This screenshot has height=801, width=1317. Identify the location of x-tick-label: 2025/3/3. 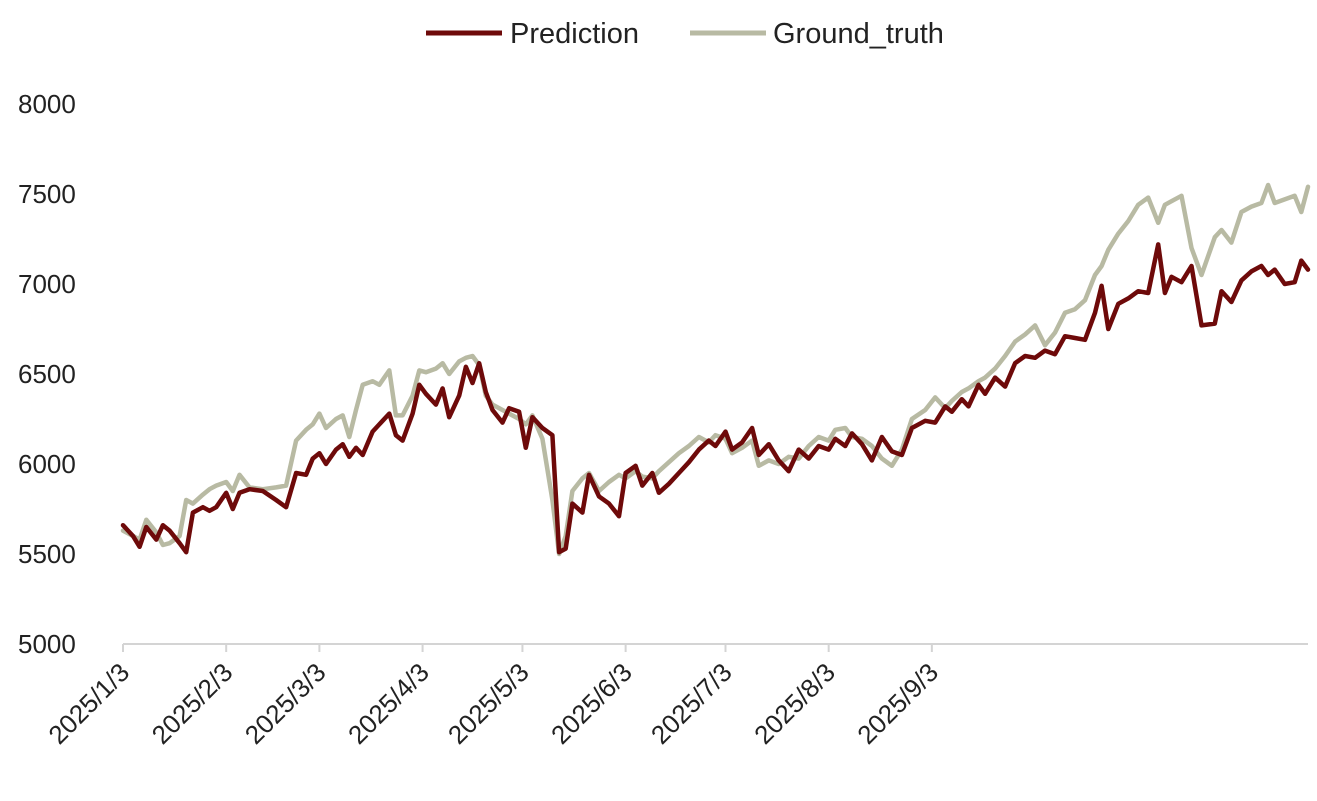
(285, 703).